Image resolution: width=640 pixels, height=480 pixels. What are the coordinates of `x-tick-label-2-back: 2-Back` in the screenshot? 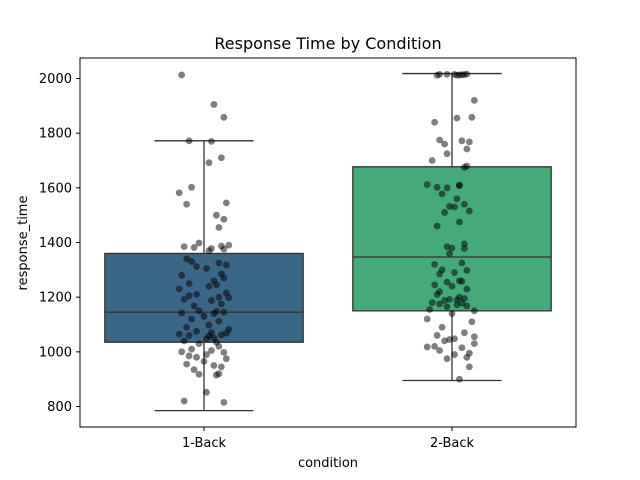 It's located at (452, 443).